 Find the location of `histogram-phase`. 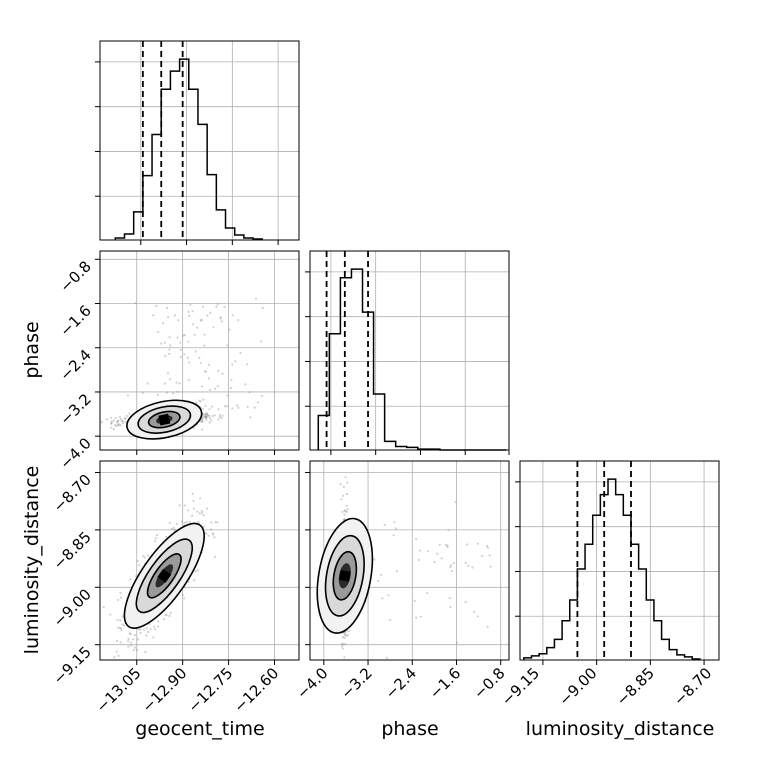

histogram-phase is located at coordinates (407, 352).